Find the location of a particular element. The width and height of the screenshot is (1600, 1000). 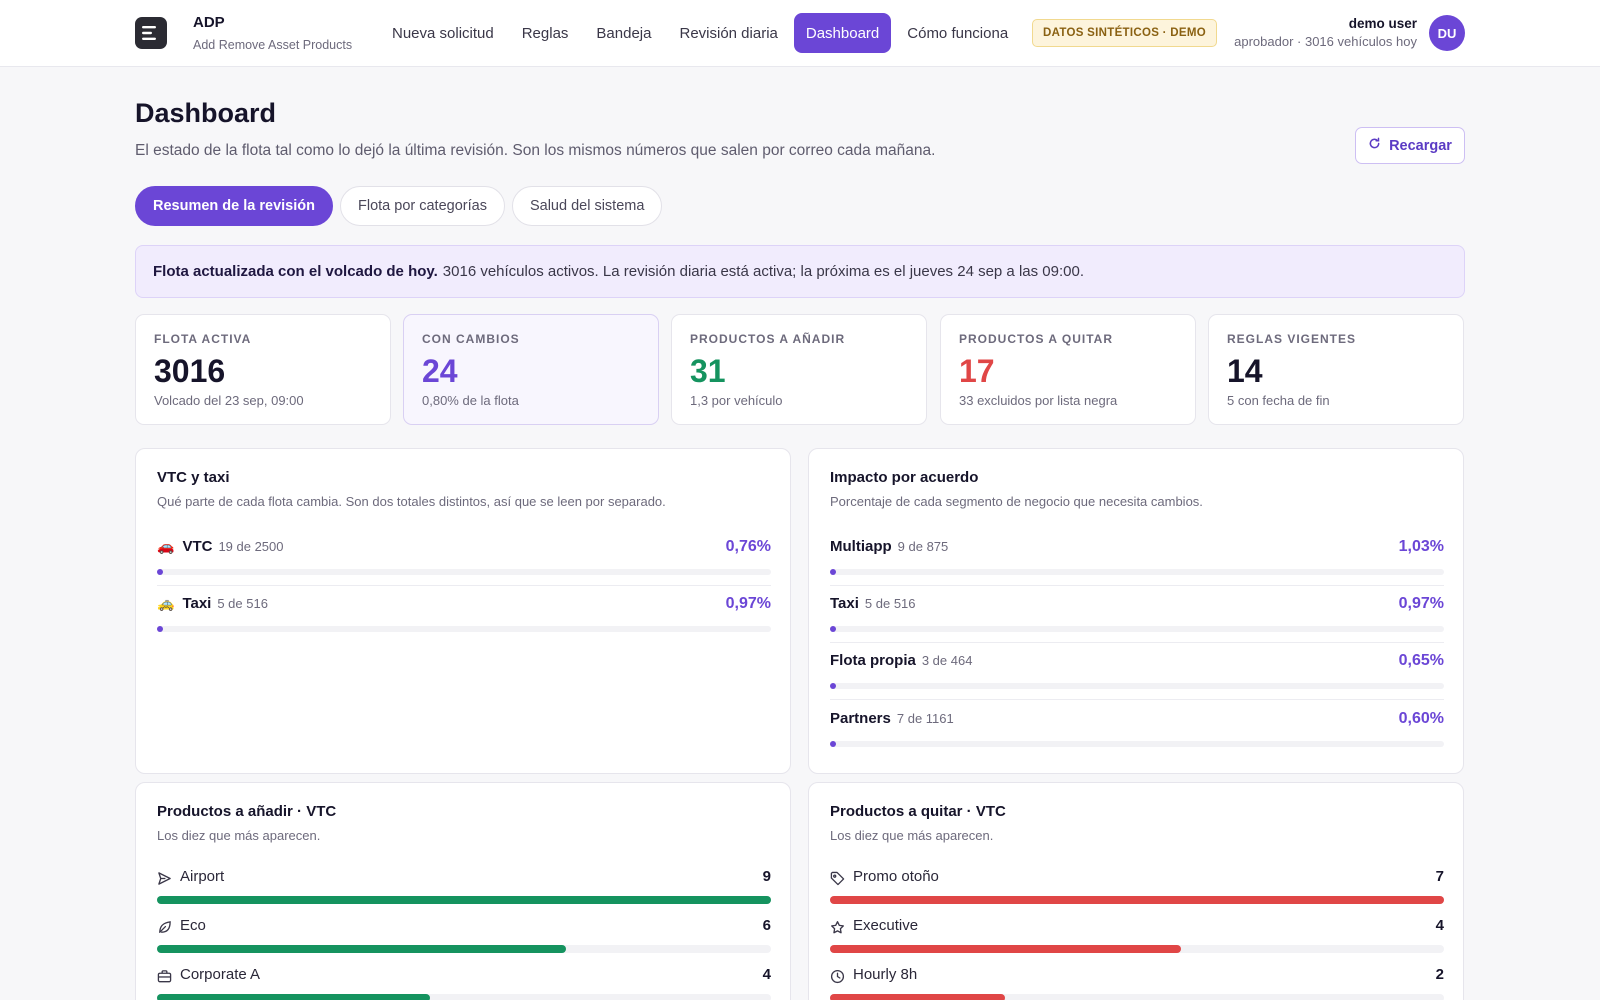

tab-flota-categorias: Flota por categorías is located at coordinates (422, 206).